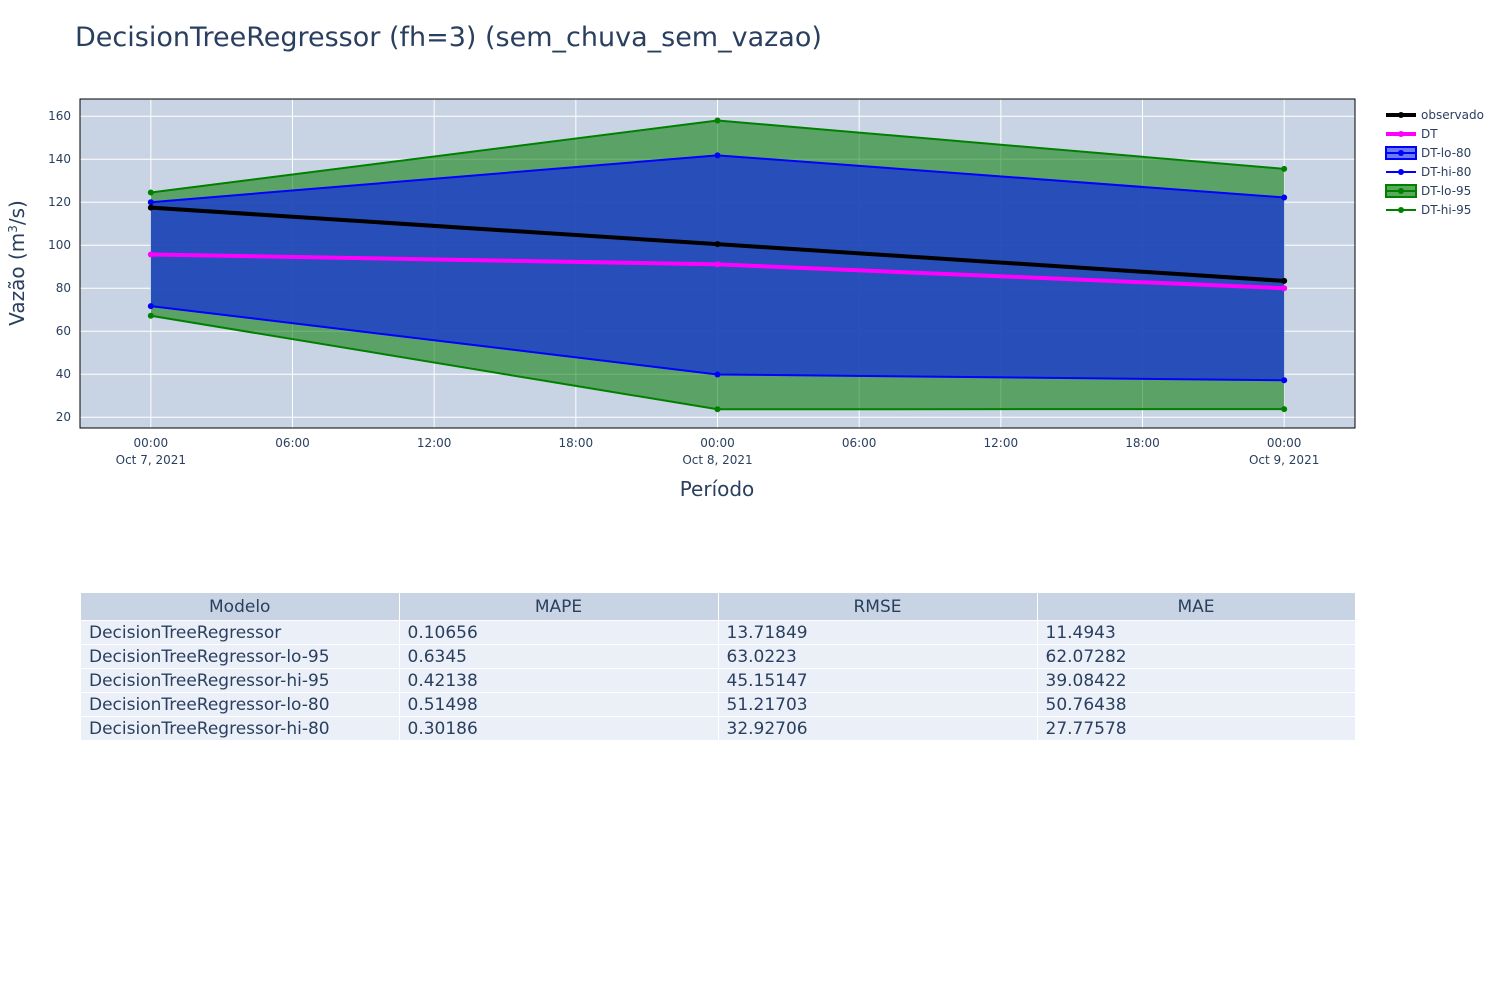 The image size is (1500, 1000). Describe the element at coordinates (151, 460) in the screenshot. I see `x-tick-date-label: Oct 7, 2021` at that location.